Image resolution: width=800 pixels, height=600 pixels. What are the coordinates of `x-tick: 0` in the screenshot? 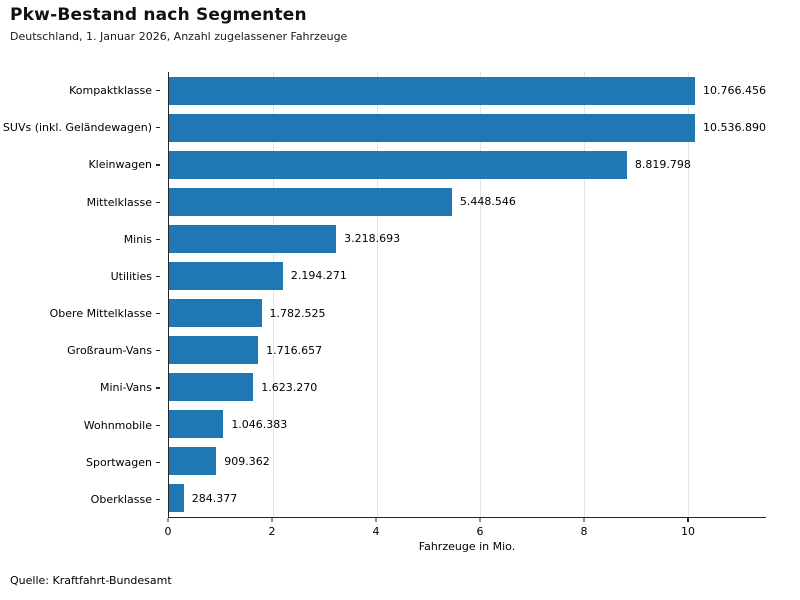 It's located at (168, 528).